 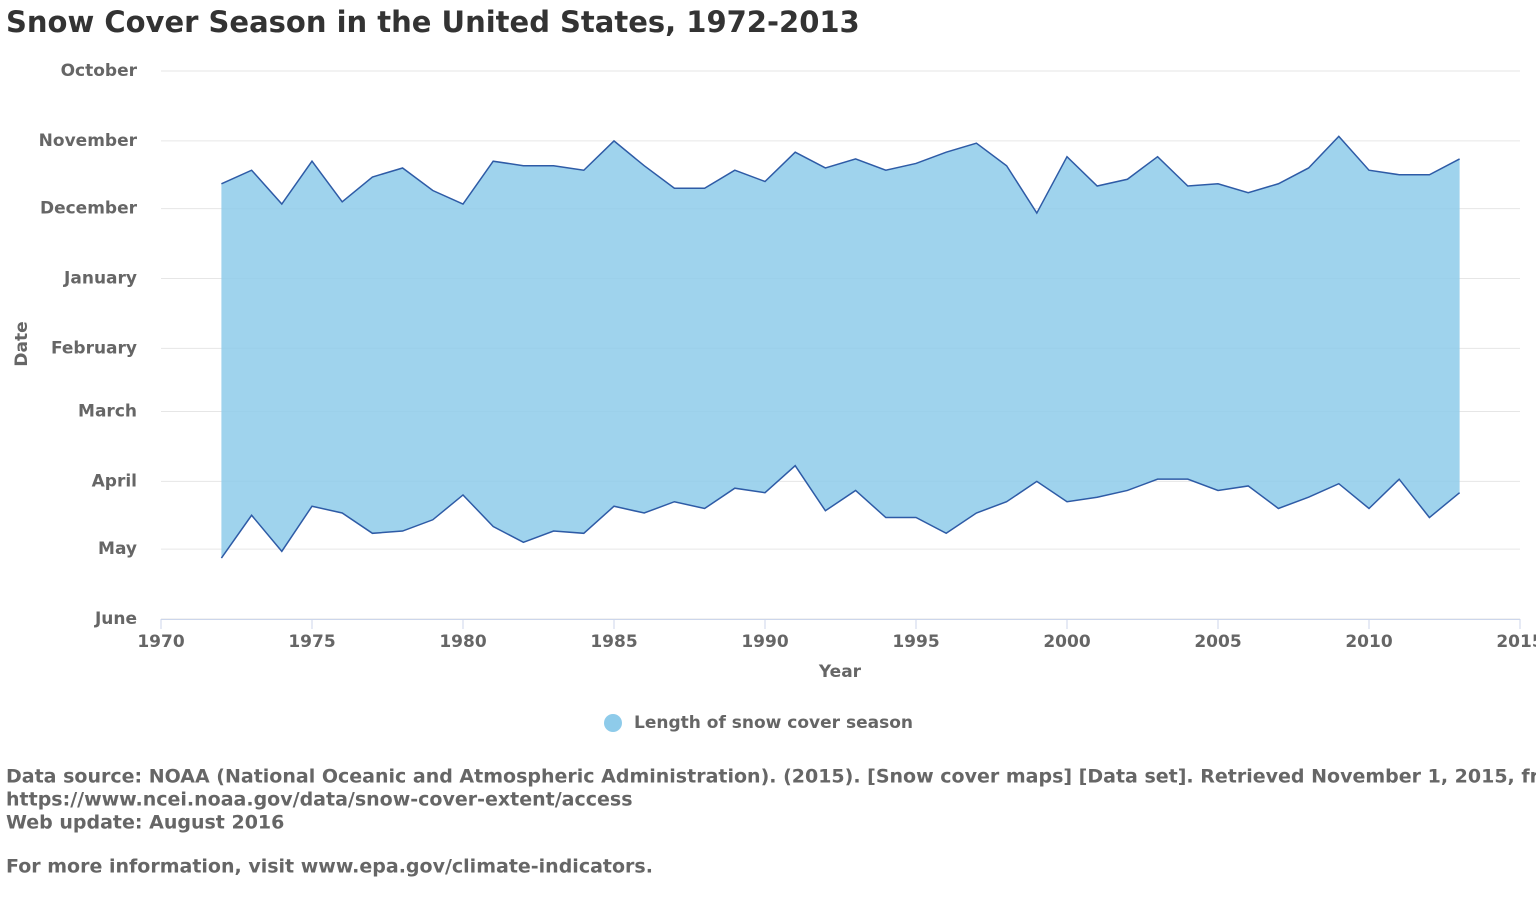 What do you see at coordinates (22, 343) in the screenshot?
I see `y-axis-title: Date` at bounding box center [22, 343].